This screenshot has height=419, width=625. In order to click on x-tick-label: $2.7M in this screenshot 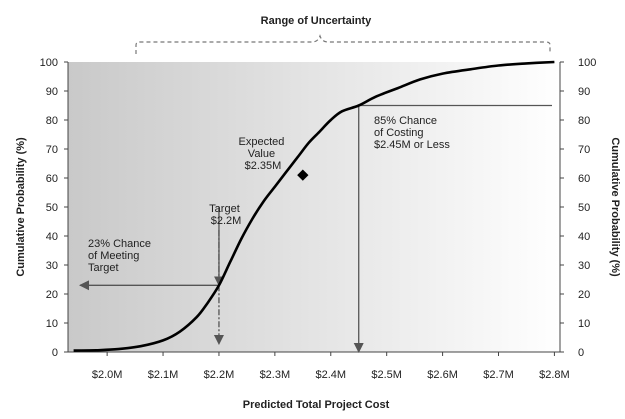, I will do `click(498, 375)`.